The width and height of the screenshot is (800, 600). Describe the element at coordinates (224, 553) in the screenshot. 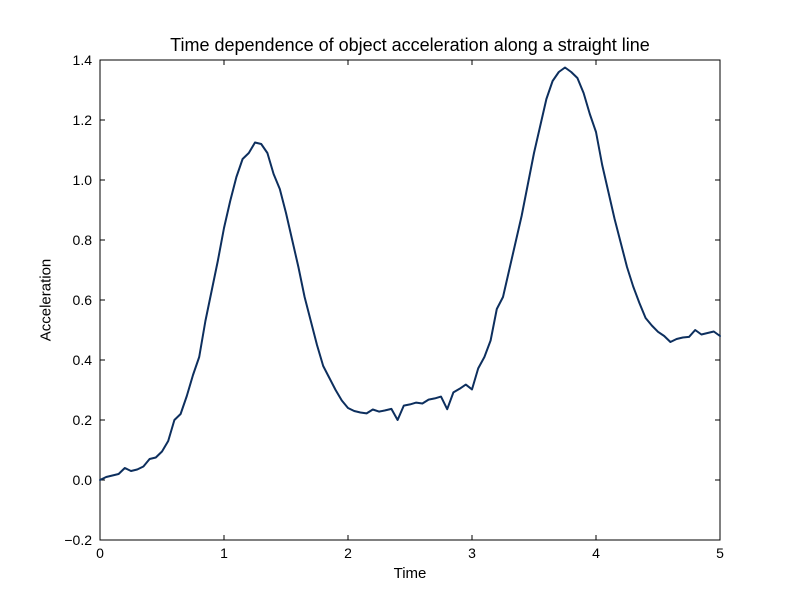

I see `x-tick-label: 1` at that location.